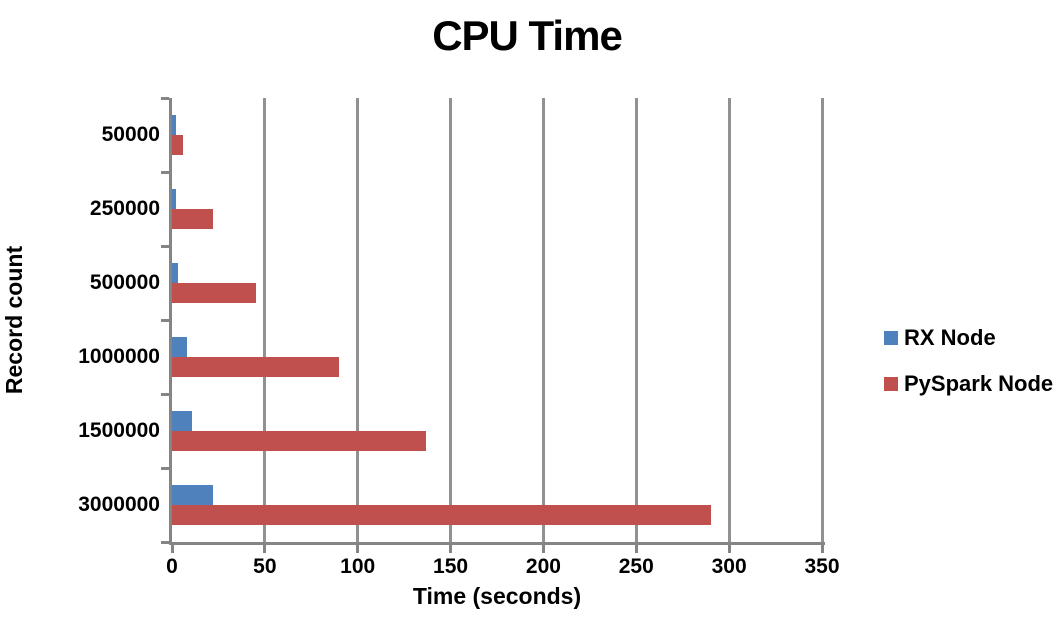  I want to click on x-axis-tick-labels: 0 50 100 150 200 250 300 350, so click(502, 567).